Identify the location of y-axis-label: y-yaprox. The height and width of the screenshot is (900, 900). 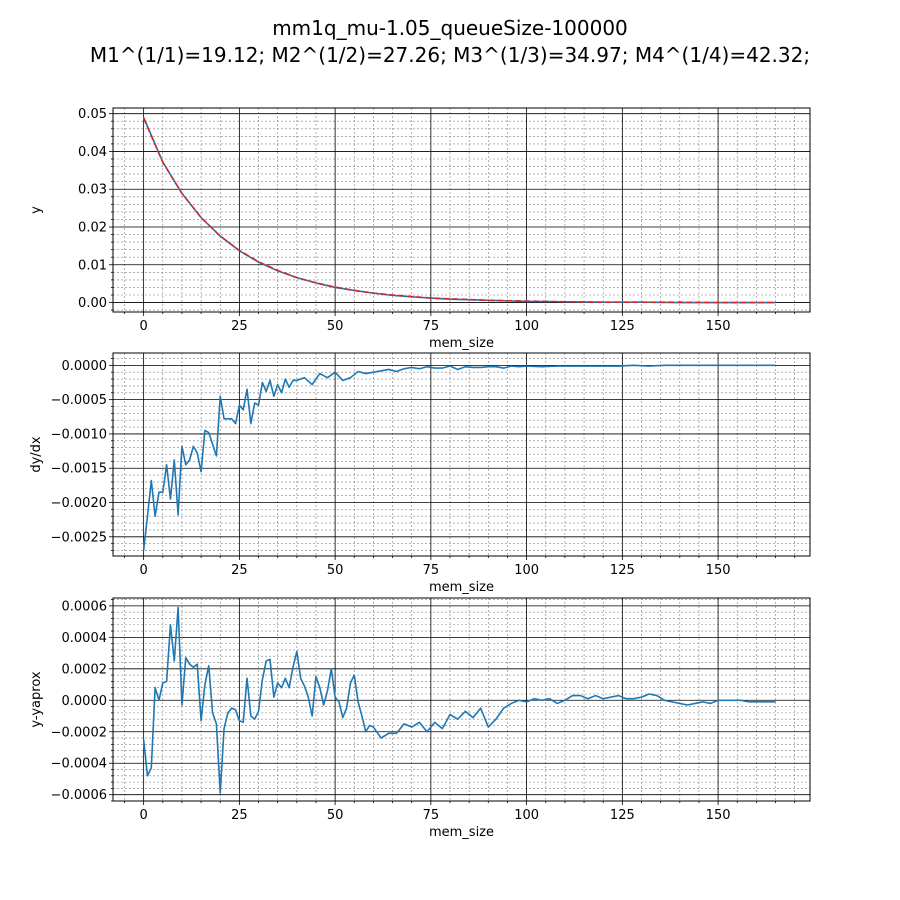
(36, 699).